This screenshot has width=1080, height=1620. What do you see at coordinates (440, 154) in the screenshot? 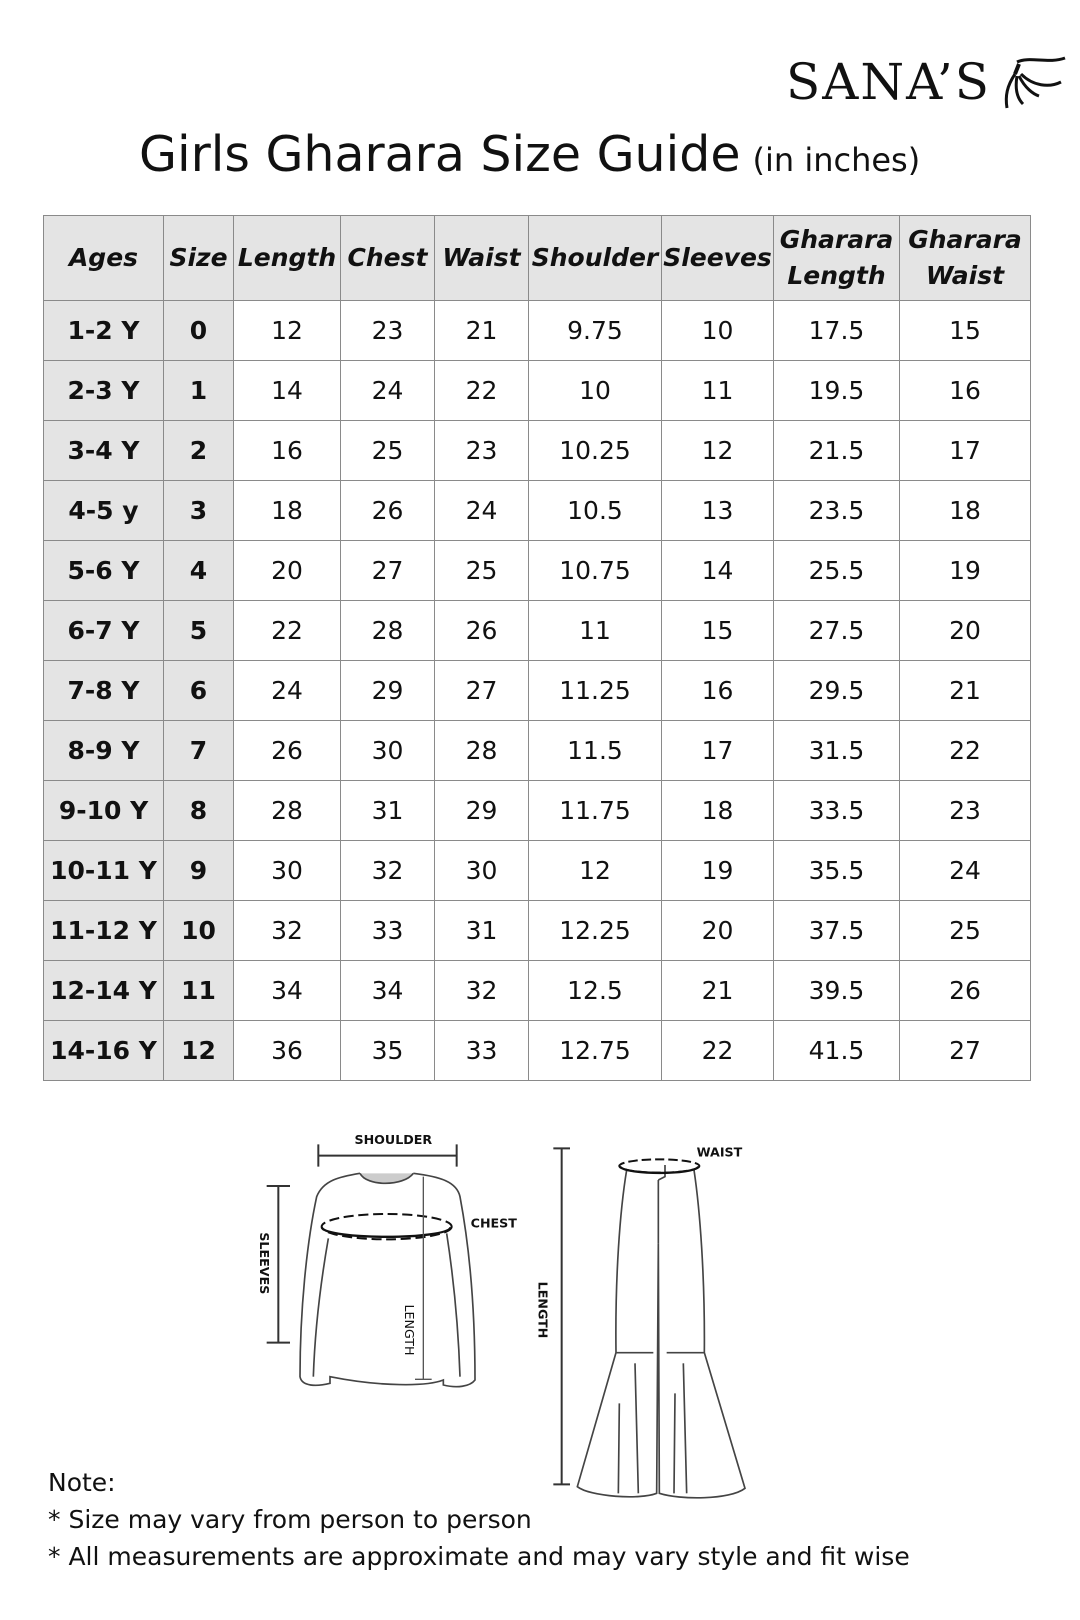
I see `title-main: Girls Gharara Size Guide` at bounding box center [440, 154].